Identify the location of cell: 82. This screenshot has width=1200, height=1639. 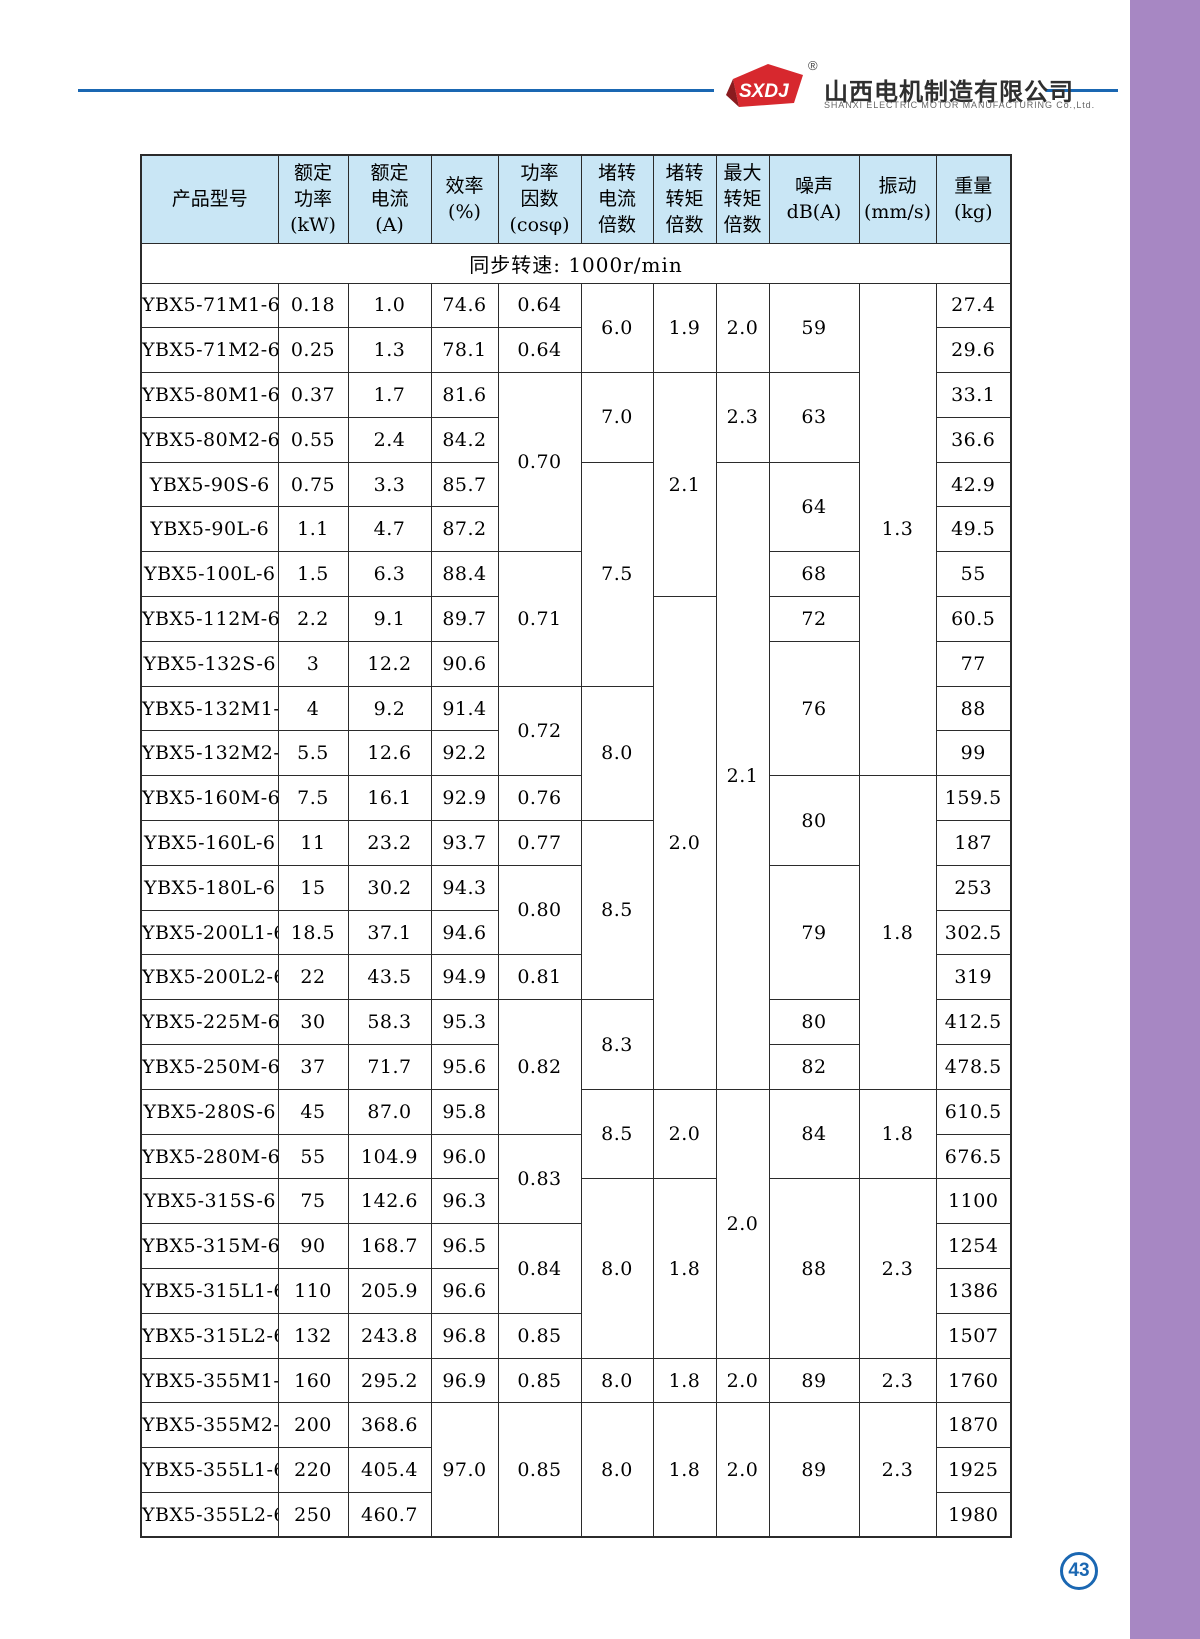
(814, 1067).